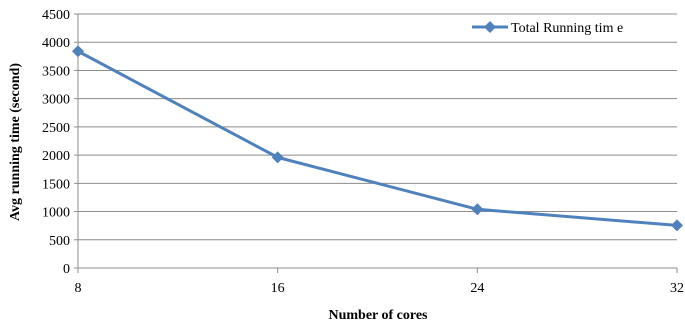 The image size is (685, 331). Describe the element at coordinates (66, 269) in the screenshot. I see `y-tick-label: 0` at that location.